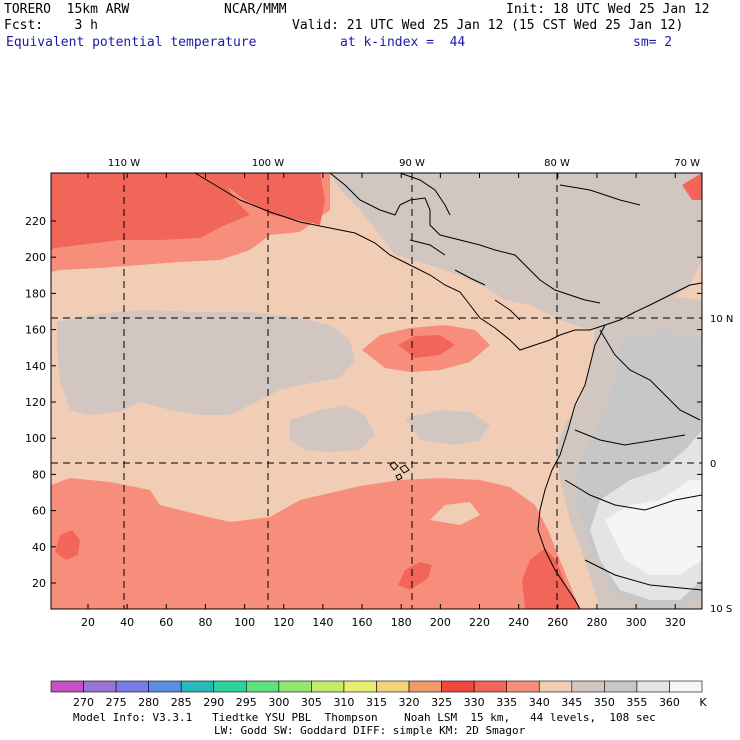  Describe the element at coordinates (35, 257) in the screenshot. I see `y-tick-label: 200` at that location.